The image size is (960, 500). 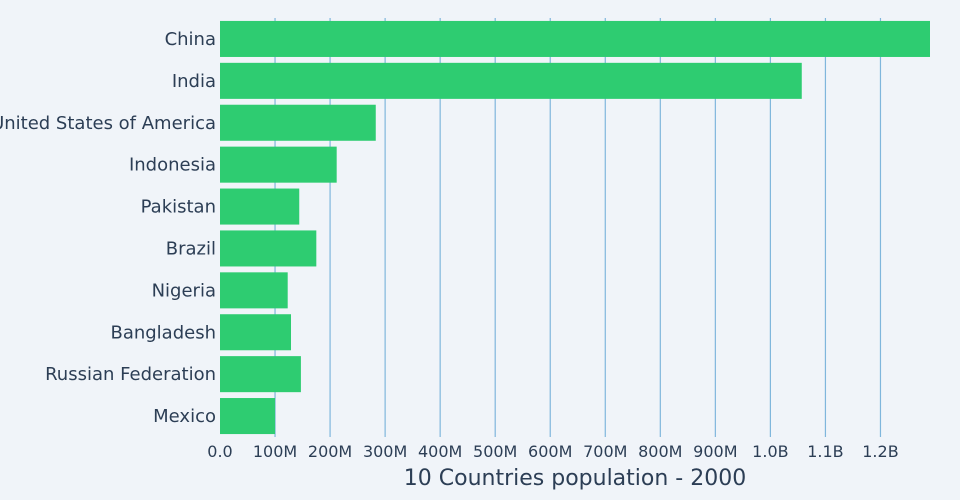 I want to click on x-tick-label: 700M, so click(x=605, y=451).